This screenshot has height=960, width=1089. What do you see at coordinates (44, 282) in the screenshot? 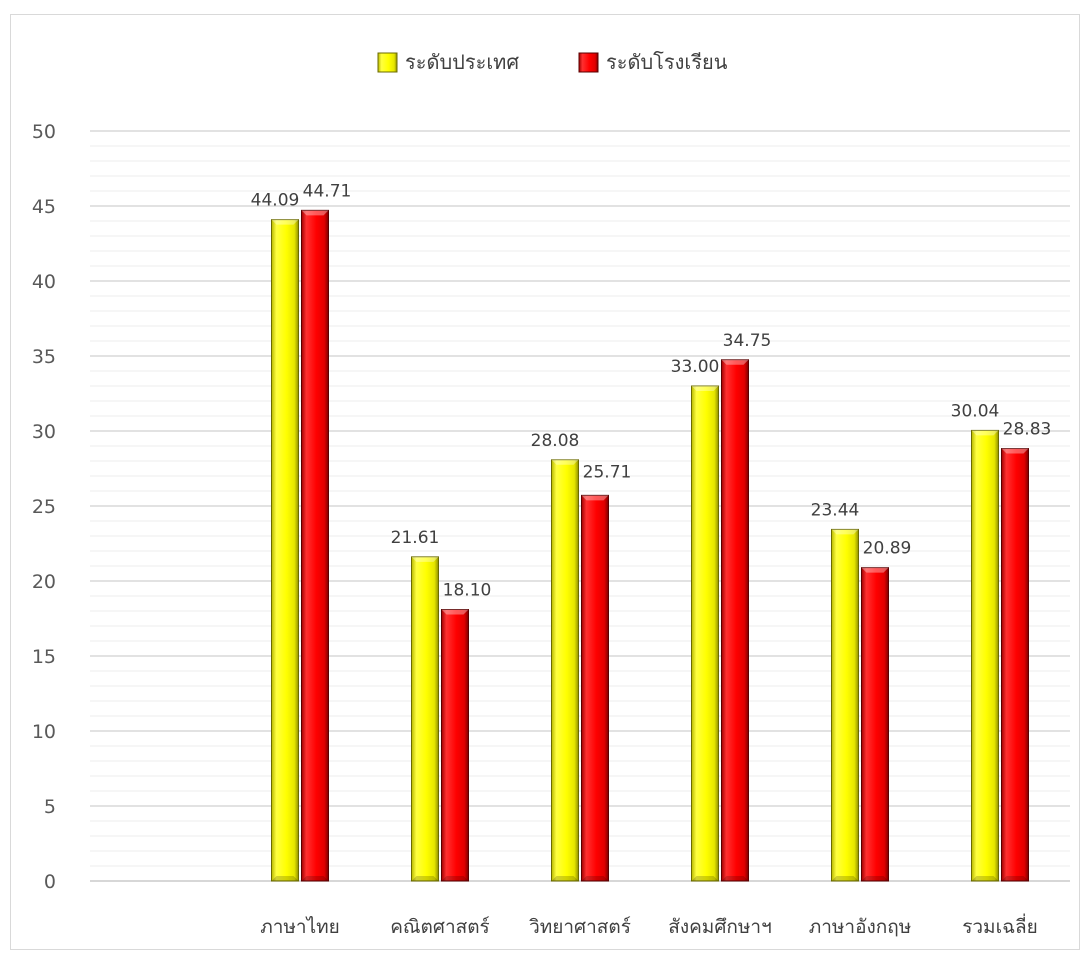
I see `y-tick-label: 40` at bounding box center [44, 282].